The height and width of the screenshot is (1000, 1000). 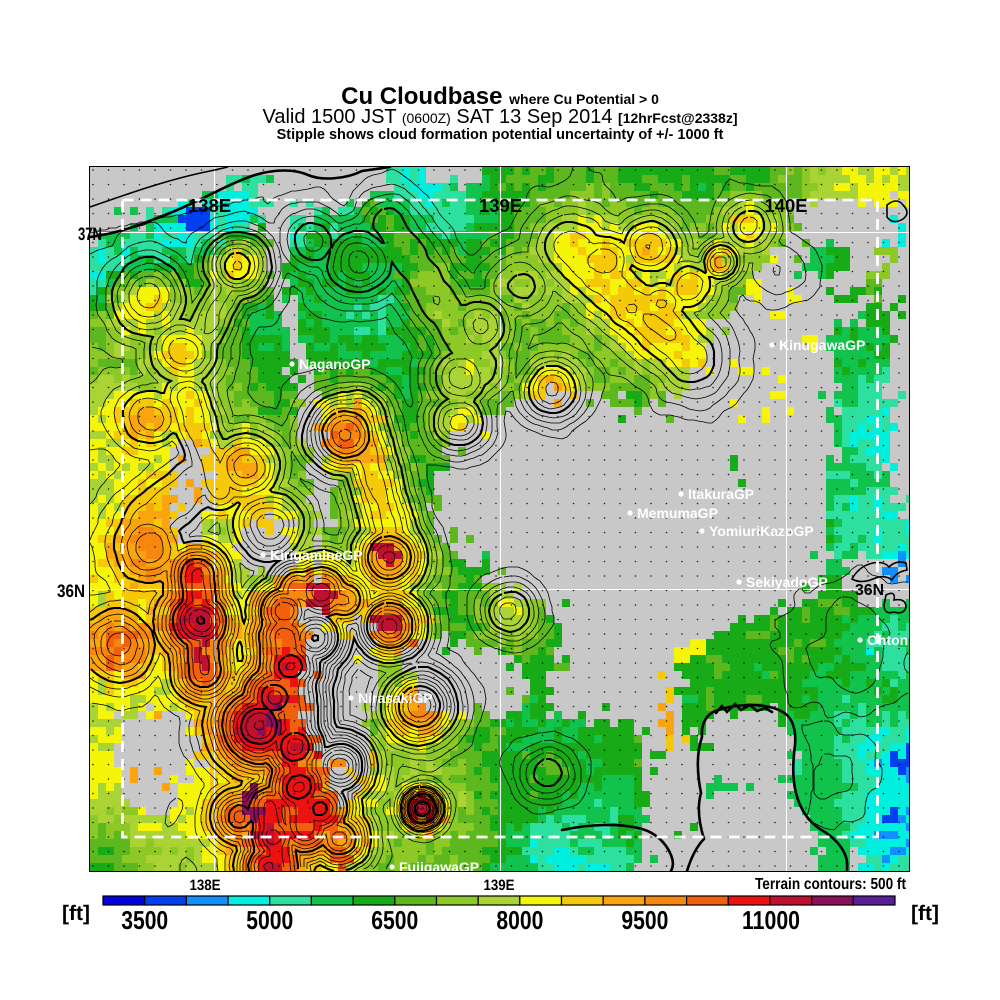 What do you see at coordinates (761, 531) in the screenshot?
I see `svg-text: YomiuriKazoGP` at bounding box center [761, 531].